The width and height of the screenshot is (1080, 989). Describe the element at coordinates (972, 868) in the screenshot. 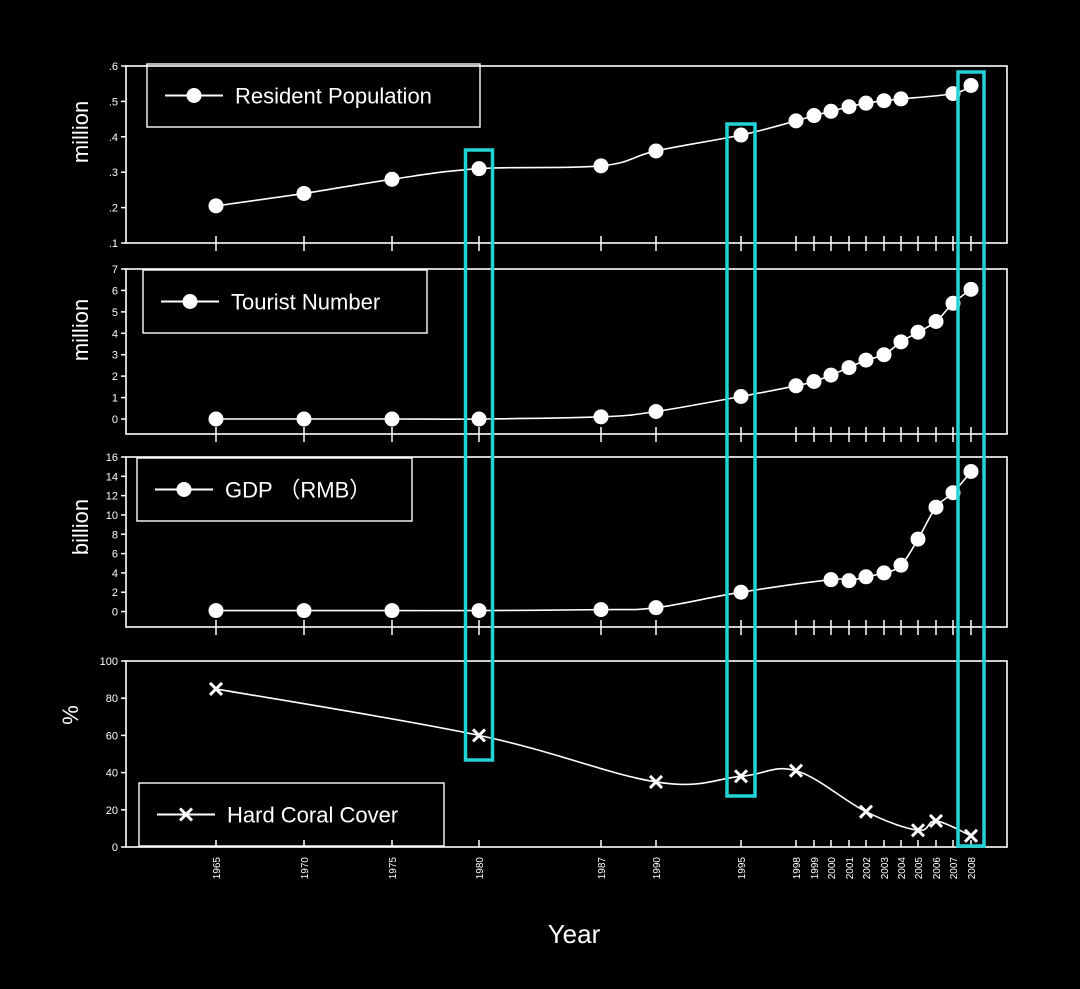

I see `x-tick-label: 2008` at that location.